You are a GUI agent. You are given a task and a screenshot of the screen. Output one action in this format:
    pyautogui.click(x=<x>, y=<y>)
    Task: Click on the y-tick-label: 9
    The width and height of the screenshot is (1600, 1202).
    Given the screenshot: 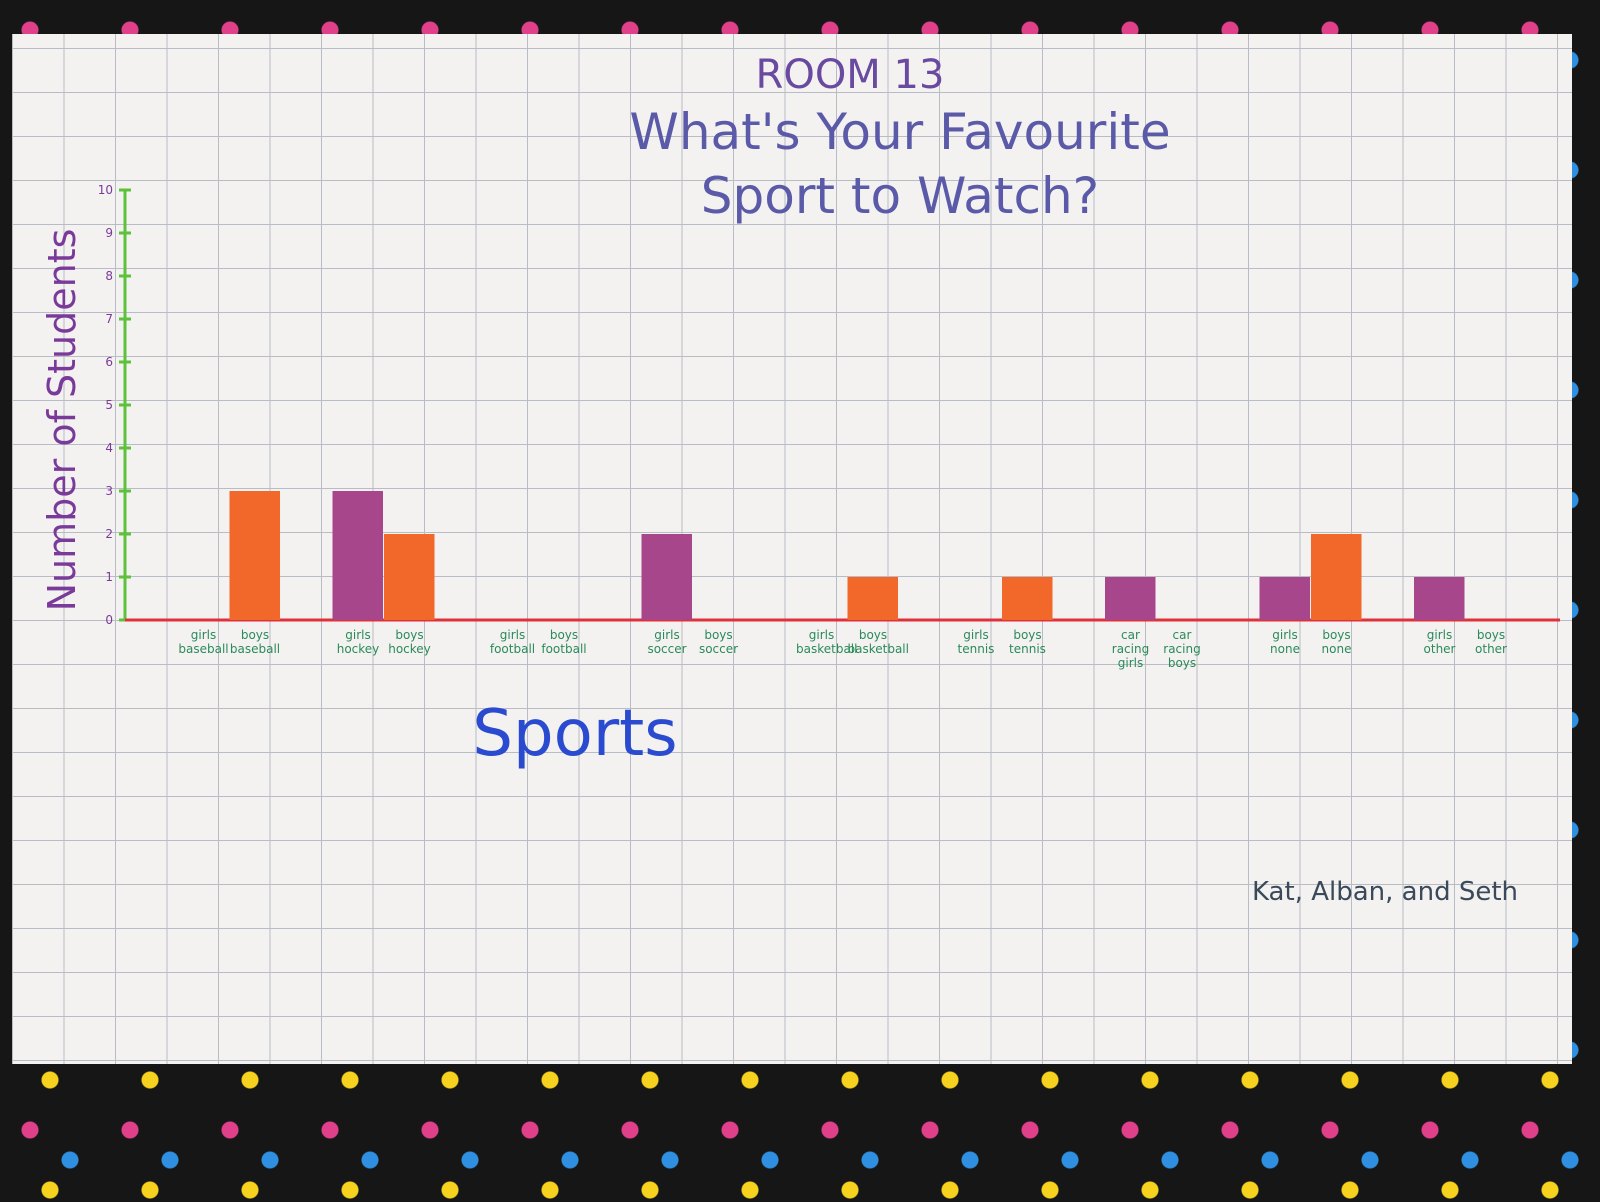 What is the action you would take?
    pyautogui.click(x=109, y=233)
    